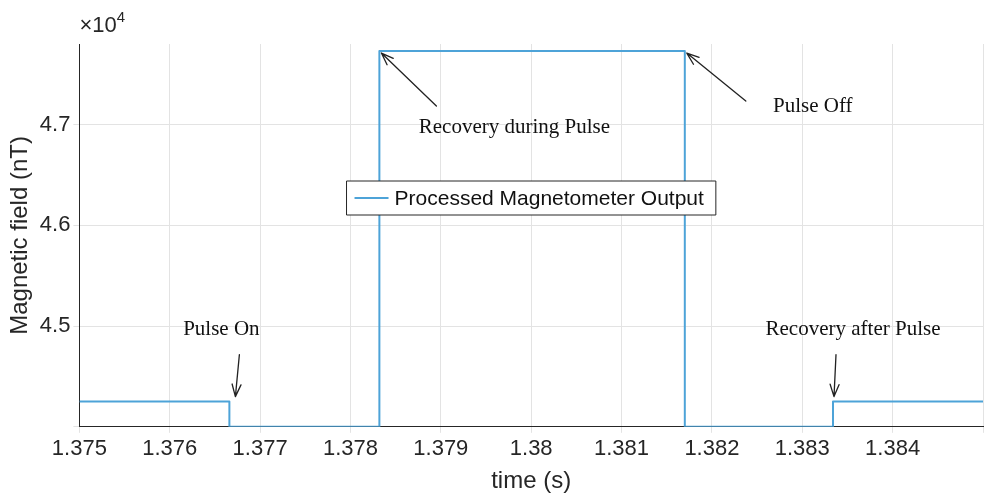 This screenshot has width=1005, height=500. I want to click on annotation: Recovery during Pulse, so click(514, 125).